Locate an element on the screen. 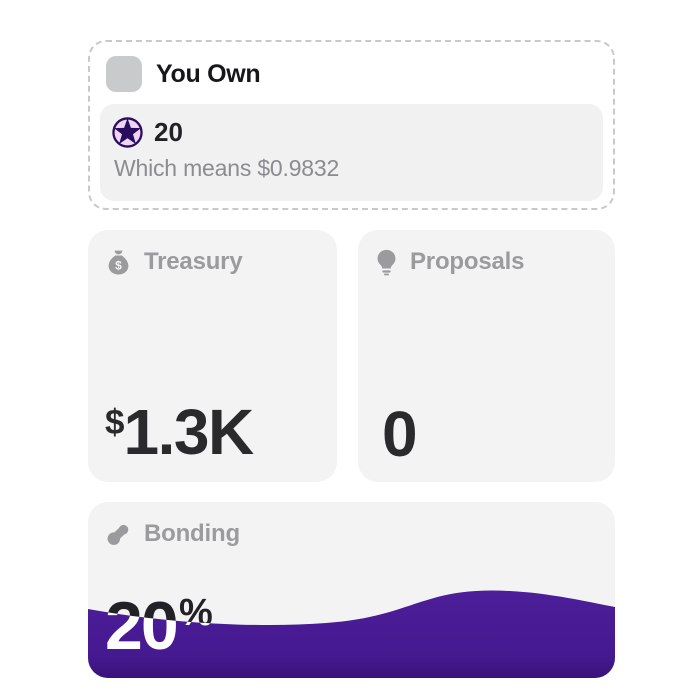 The image size is (700, 700). proposals-card: Proposals 0 is located at coordinates (486, 356).